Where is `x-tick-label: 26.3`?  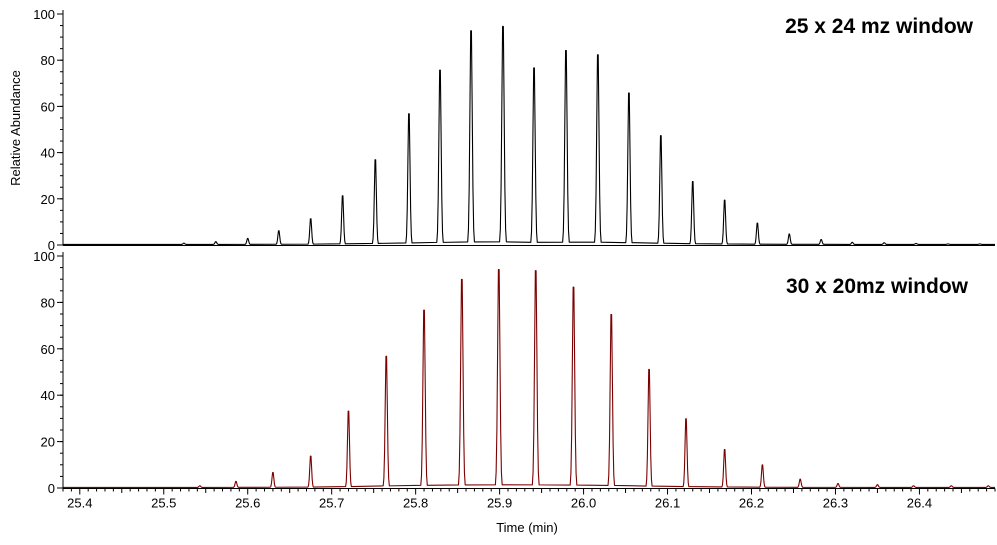 x-tick-label: 26.3 is located at coordinates (835, 503).